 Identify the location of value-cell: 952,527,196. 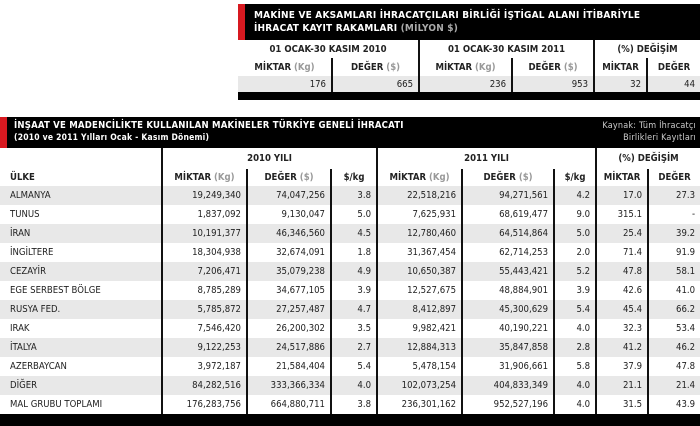
(508, 404).